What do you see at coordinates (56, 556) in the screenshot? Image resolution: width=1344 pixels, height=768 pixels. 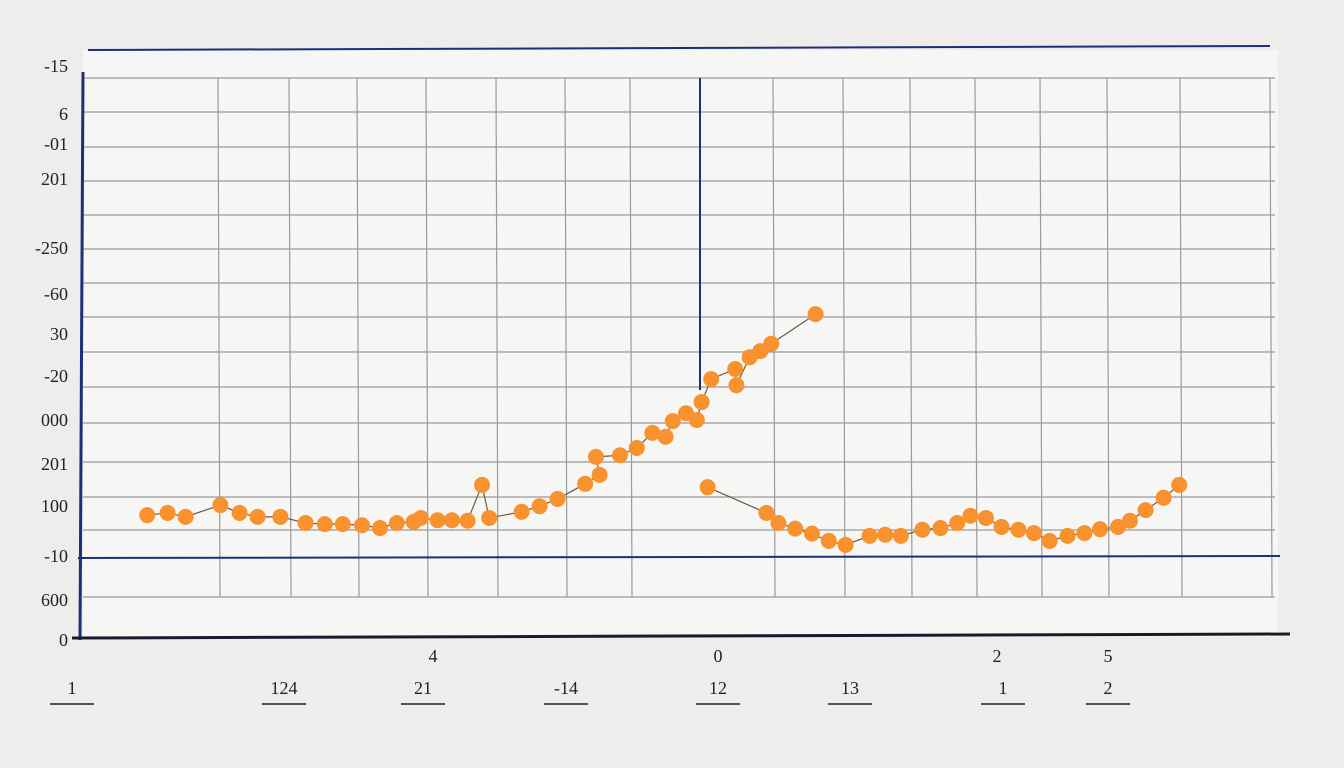 I see `y-label: -10` at bounding box center [56, 556].